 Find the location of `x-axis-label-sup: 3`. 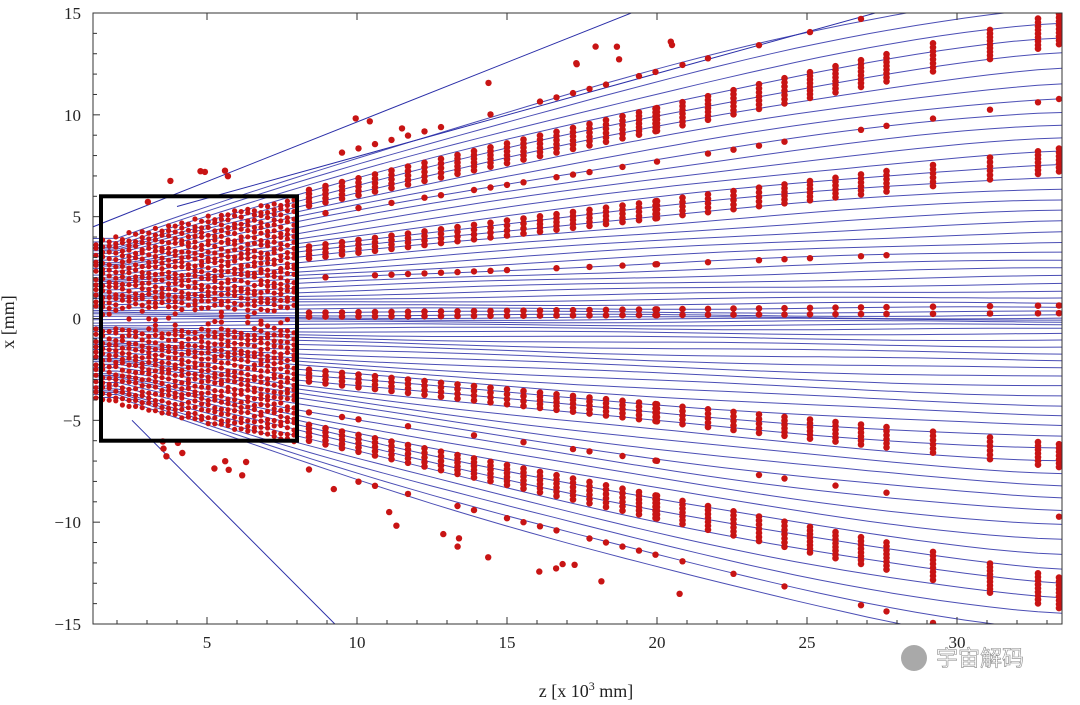

x-axis-label-sup: 3 is located at coordinates (592, 686).